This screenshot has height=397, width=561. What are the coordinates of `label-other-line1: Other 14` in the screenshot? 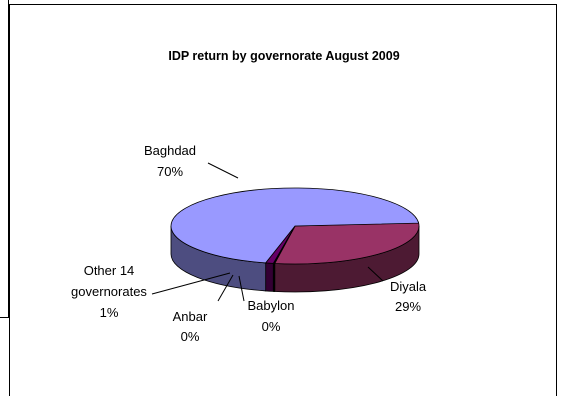 It's located at (109, 270).